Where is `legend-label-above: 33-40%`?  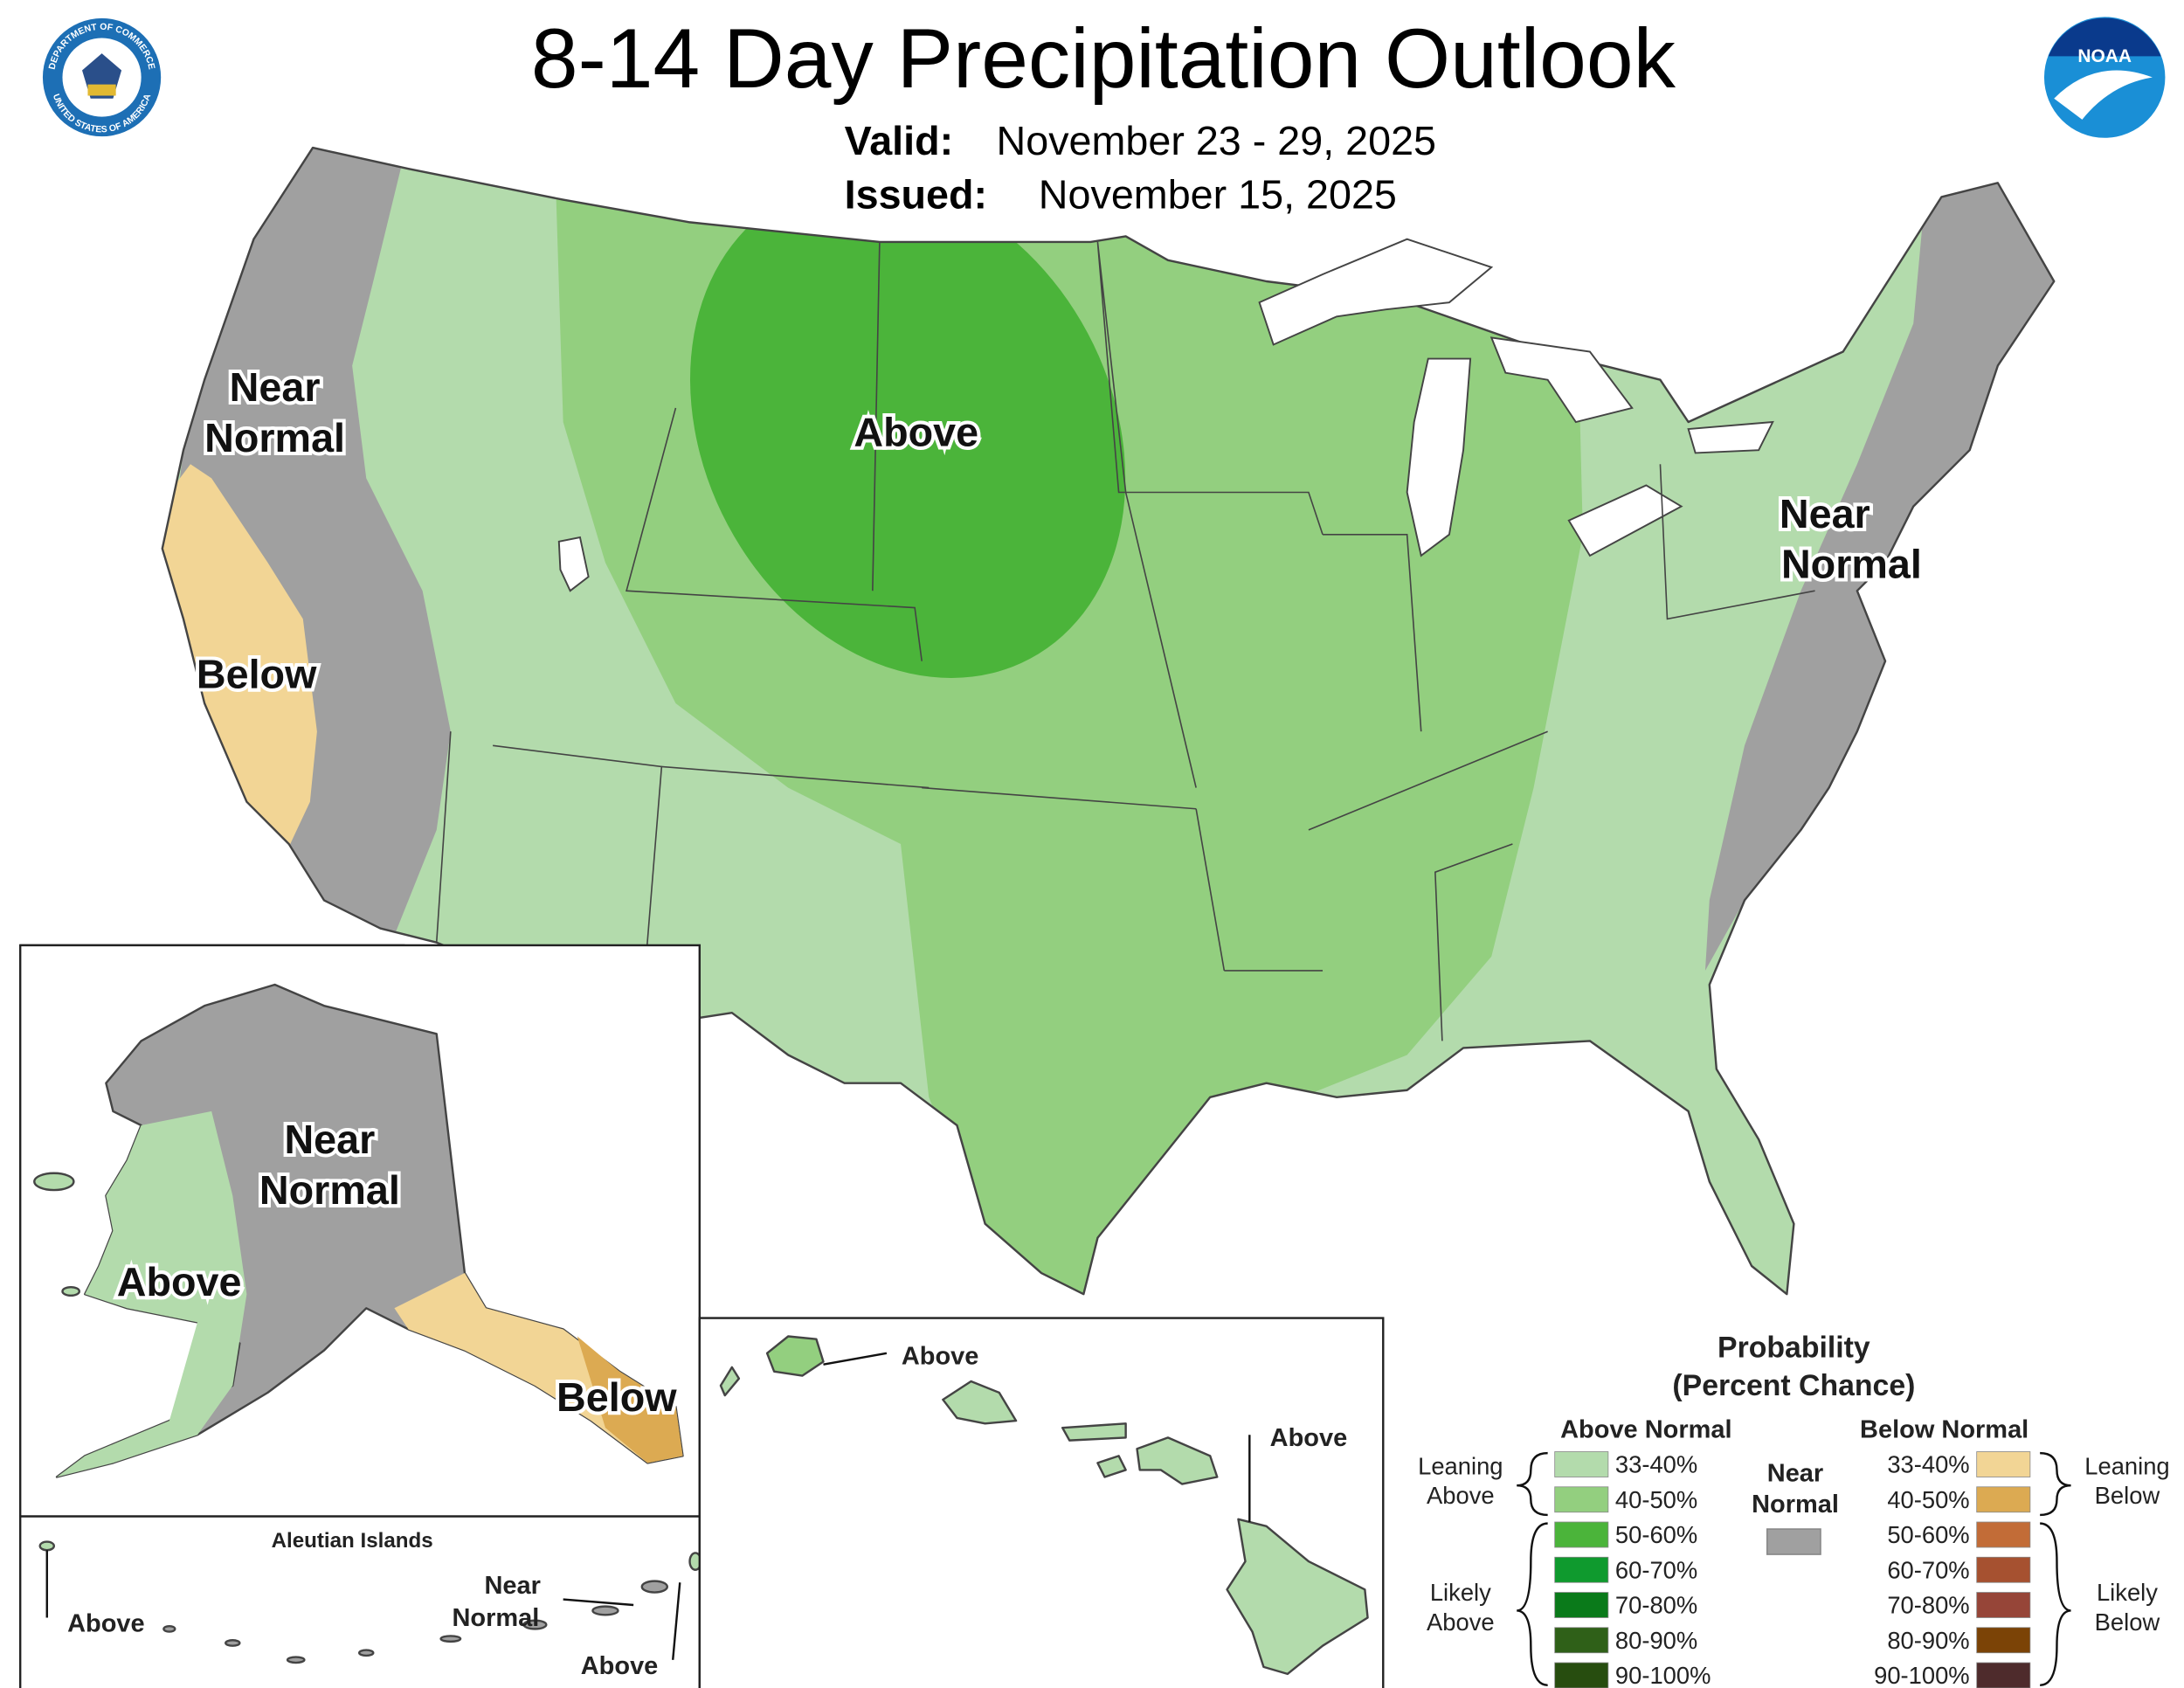 legend-label-above: 33-40% is located at coordinates (1656, 1464).